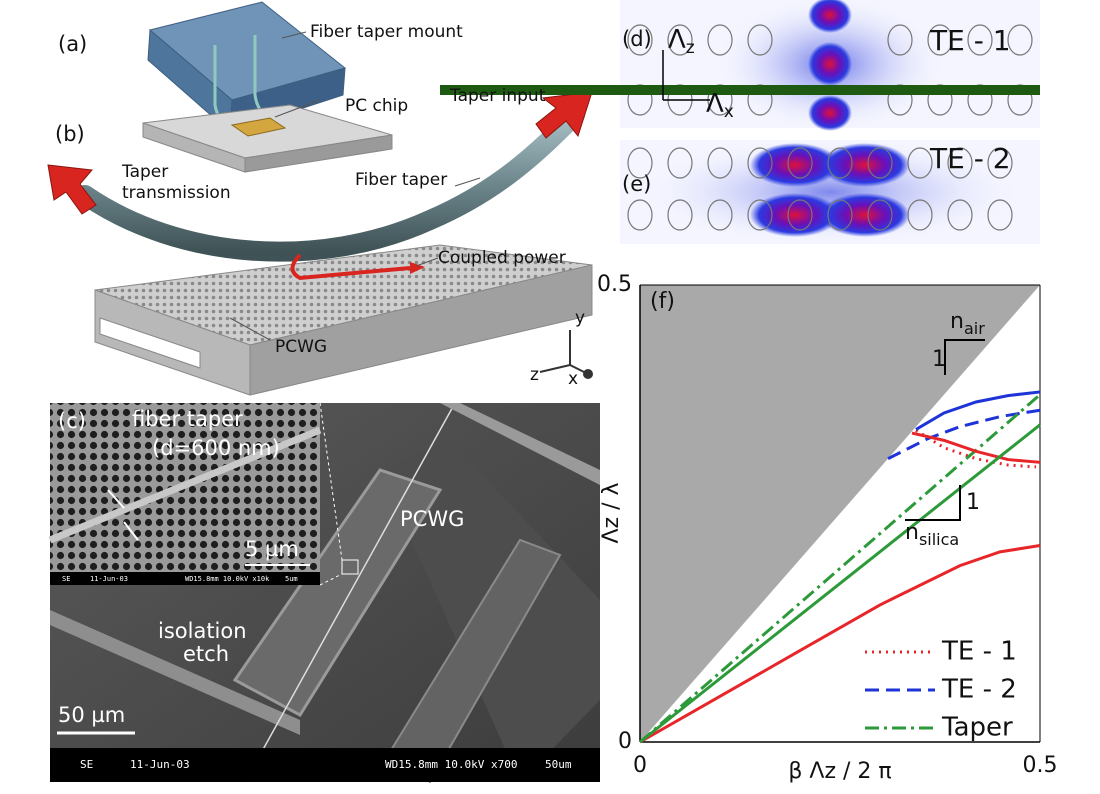  I want to click on x-tick-label: 0.5, so click(1040, 765).